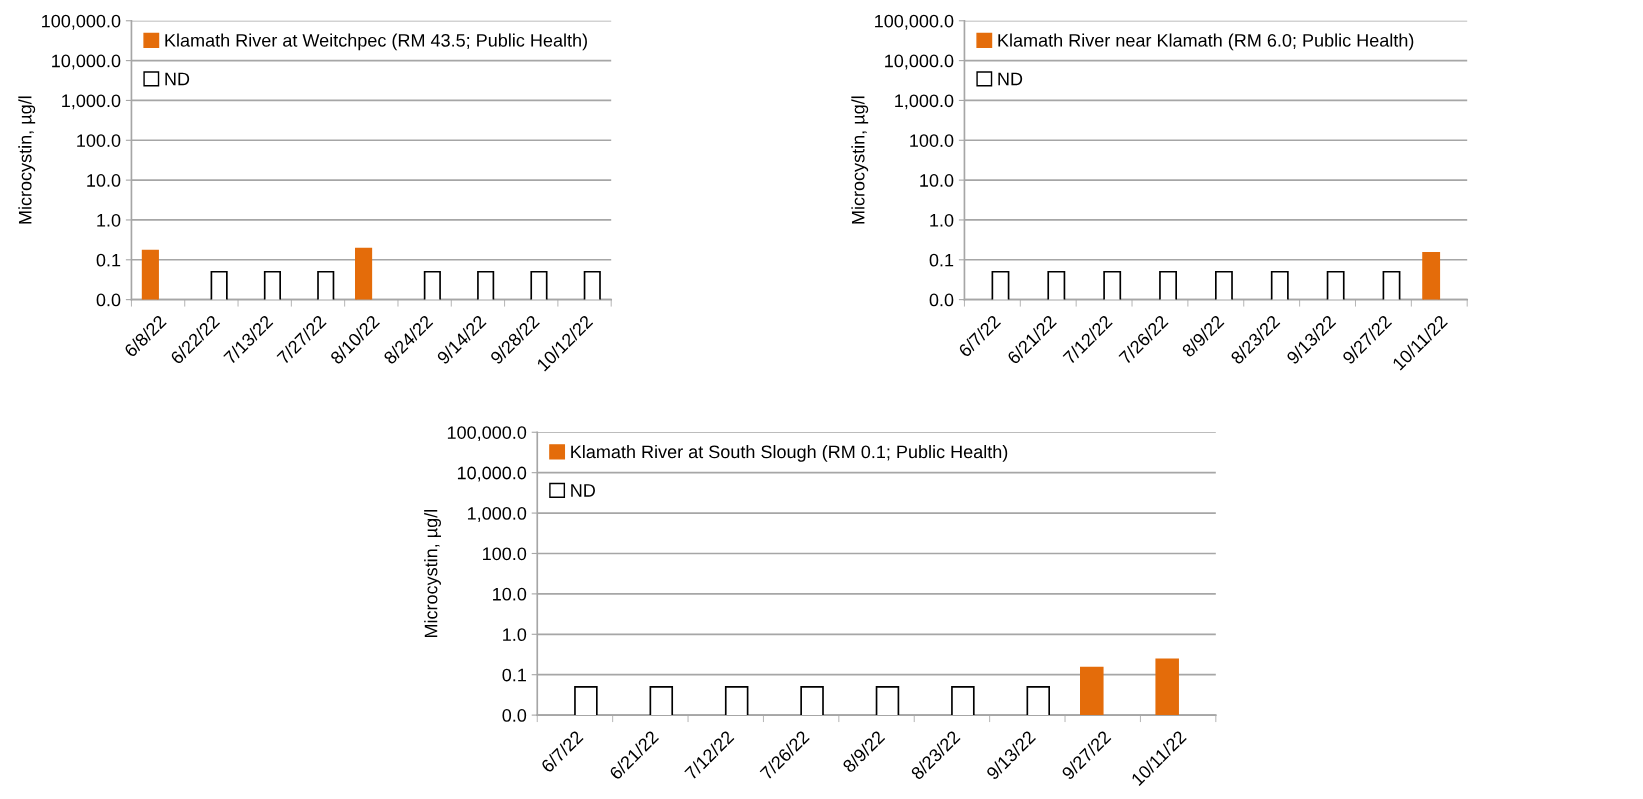 Image resolution: width=1643 pixels, height=799 pixels. Describe the element at coordinates (376, 42) in the screenshot. I see `legend-label: Klamath River at Weitchpec (RM 43.5; Public Health)` at that location.